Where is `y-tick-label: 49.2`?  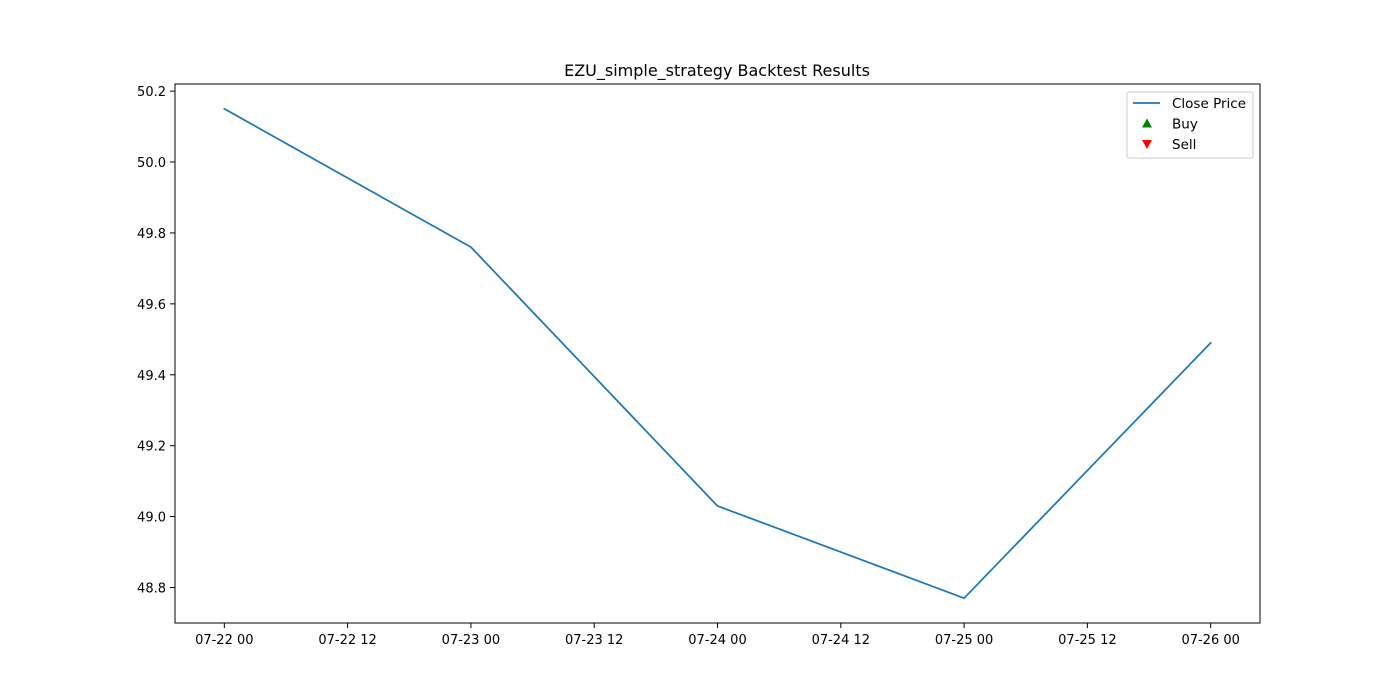
y-tick-label: 49.2 is located at coordinates (151, 447).